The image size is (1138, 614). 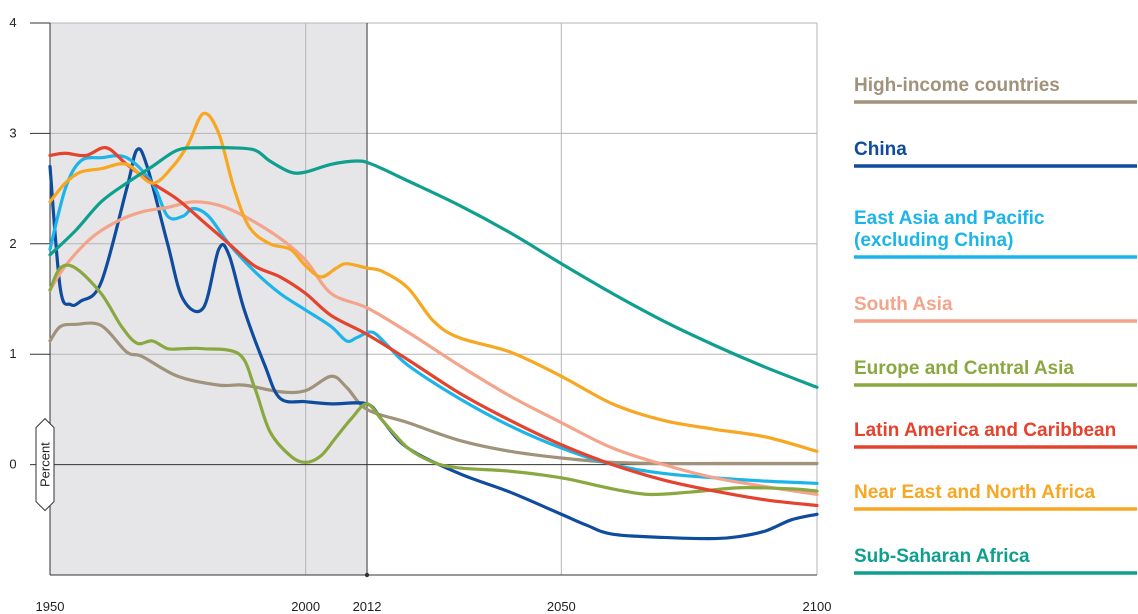 What do you see at coordinates (12, 22) in the screenshot?
I see `y-tick-label: 4` at bounding box center [12, 22].